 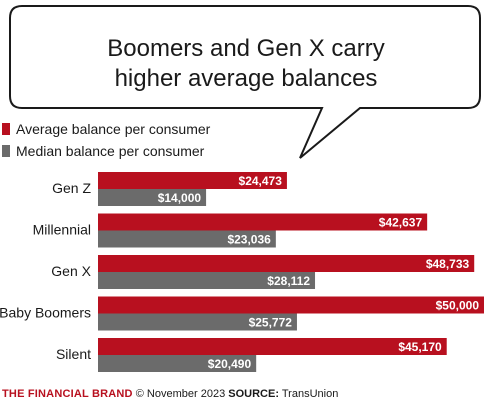 What do you see at coordinates (71, 271) in the screenshot?
I see `category-label-gen-x: Gen X` at bounding box center [71, 271].